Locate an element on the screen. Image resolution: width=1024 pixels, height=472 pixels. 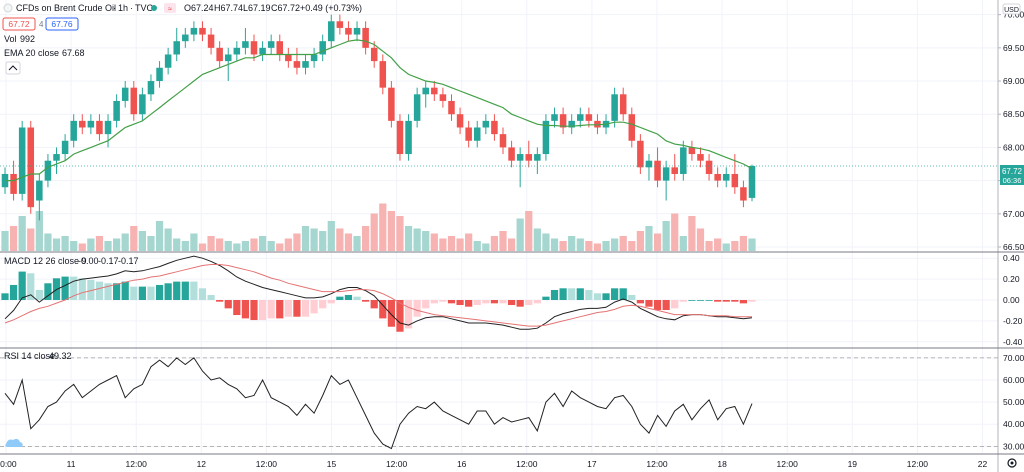
rsi-tick-label: 30.00 is located at coordinates (1013, 446).